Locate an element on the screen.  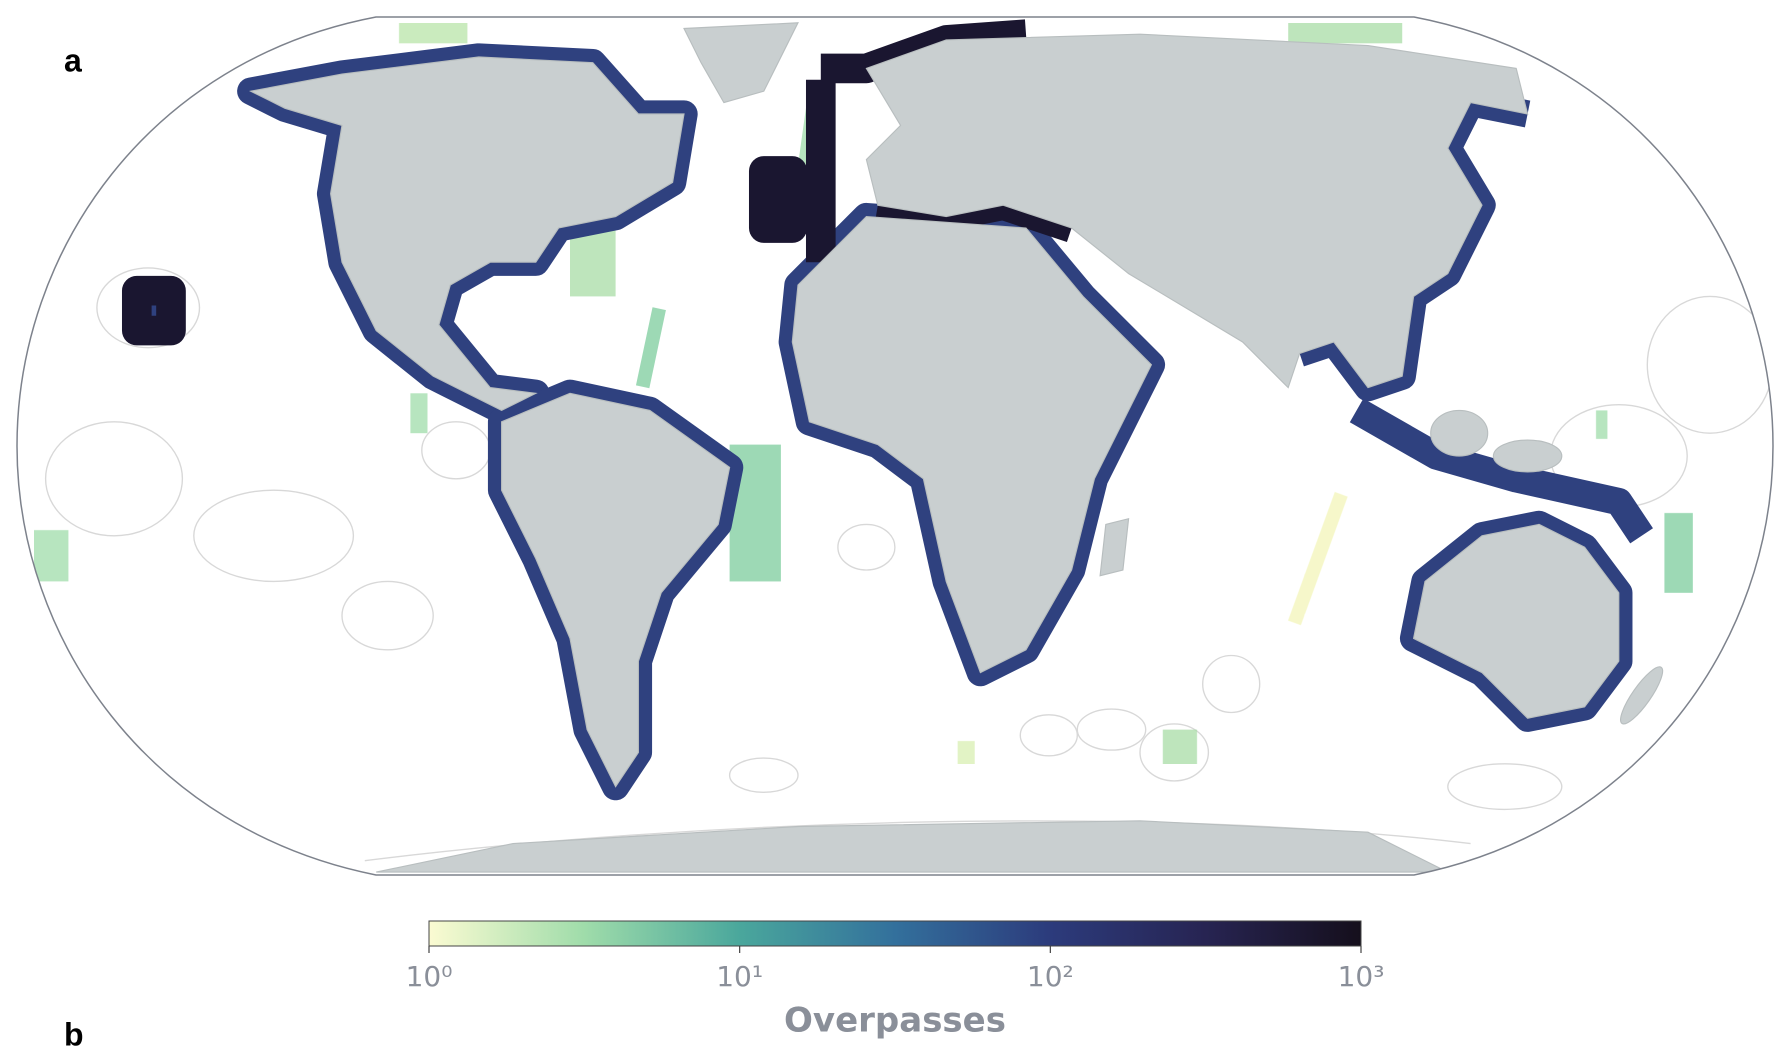
colorbar is located at coordinates (895, 933).